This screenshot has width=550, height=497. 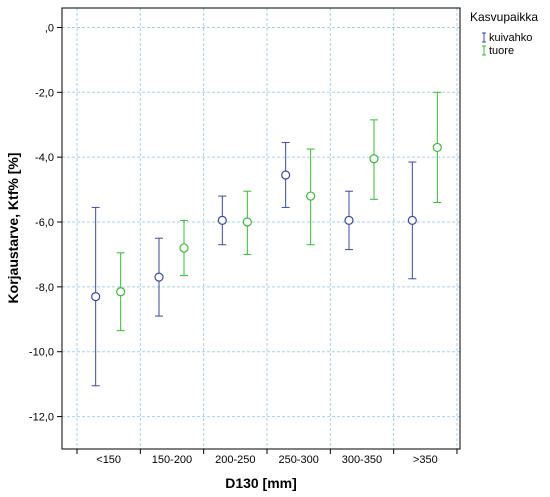 I want to click on y-axis-title: Korjaustarve, Ktf% [%], so click(x=13, y=228).